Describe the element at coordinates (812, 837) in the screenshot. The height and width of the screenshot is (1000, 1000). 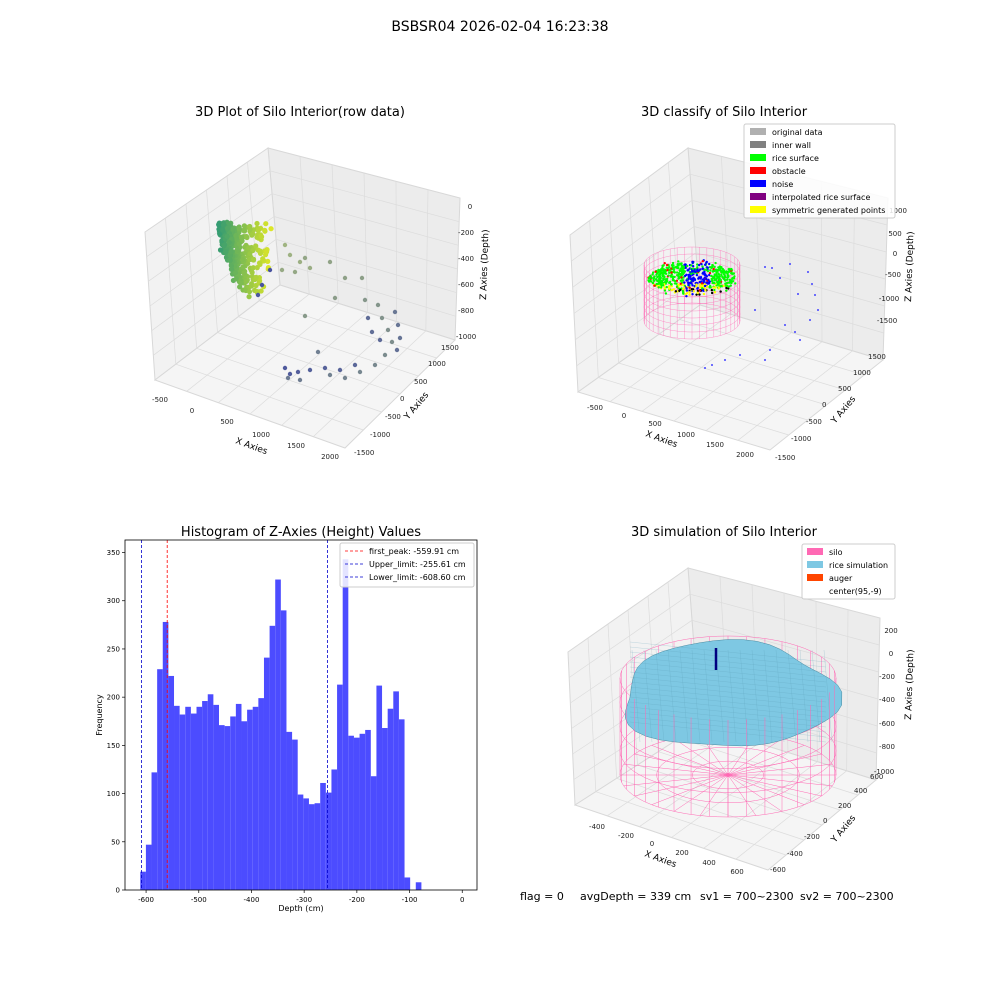
I see `y-tick: -200` at that location.